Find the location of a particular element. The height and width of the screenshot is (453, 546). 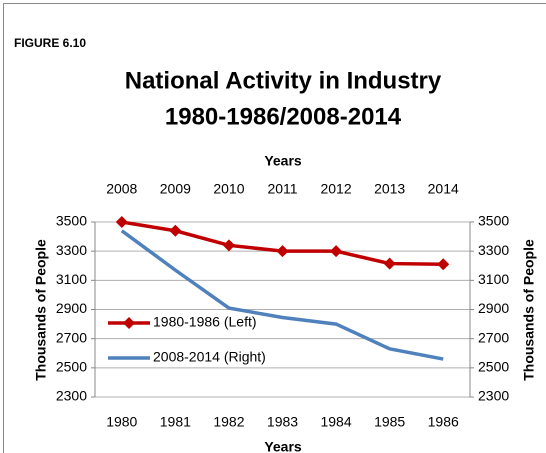

y2-tick-label: 2900 is located at coordinates (493, 308).